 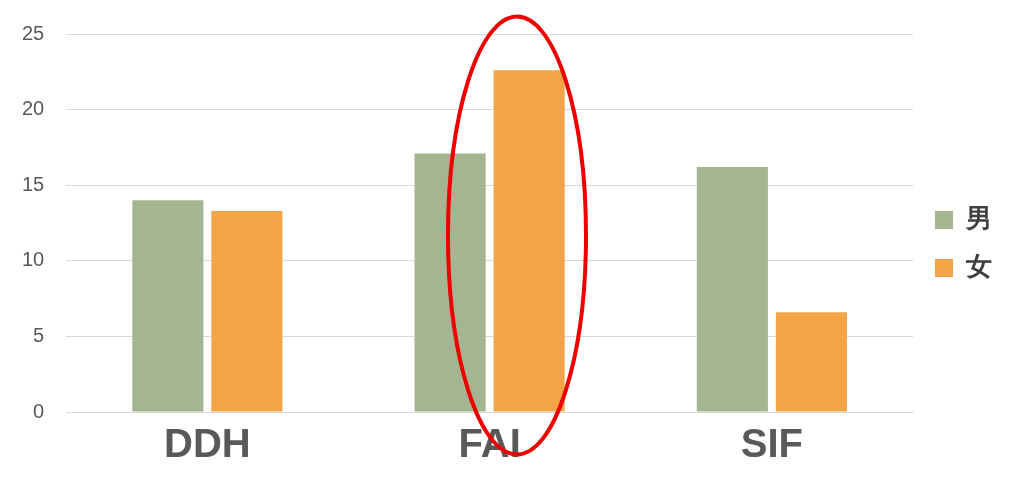 I want to click on y-tick-label: 15, so click(x=33, y=183).